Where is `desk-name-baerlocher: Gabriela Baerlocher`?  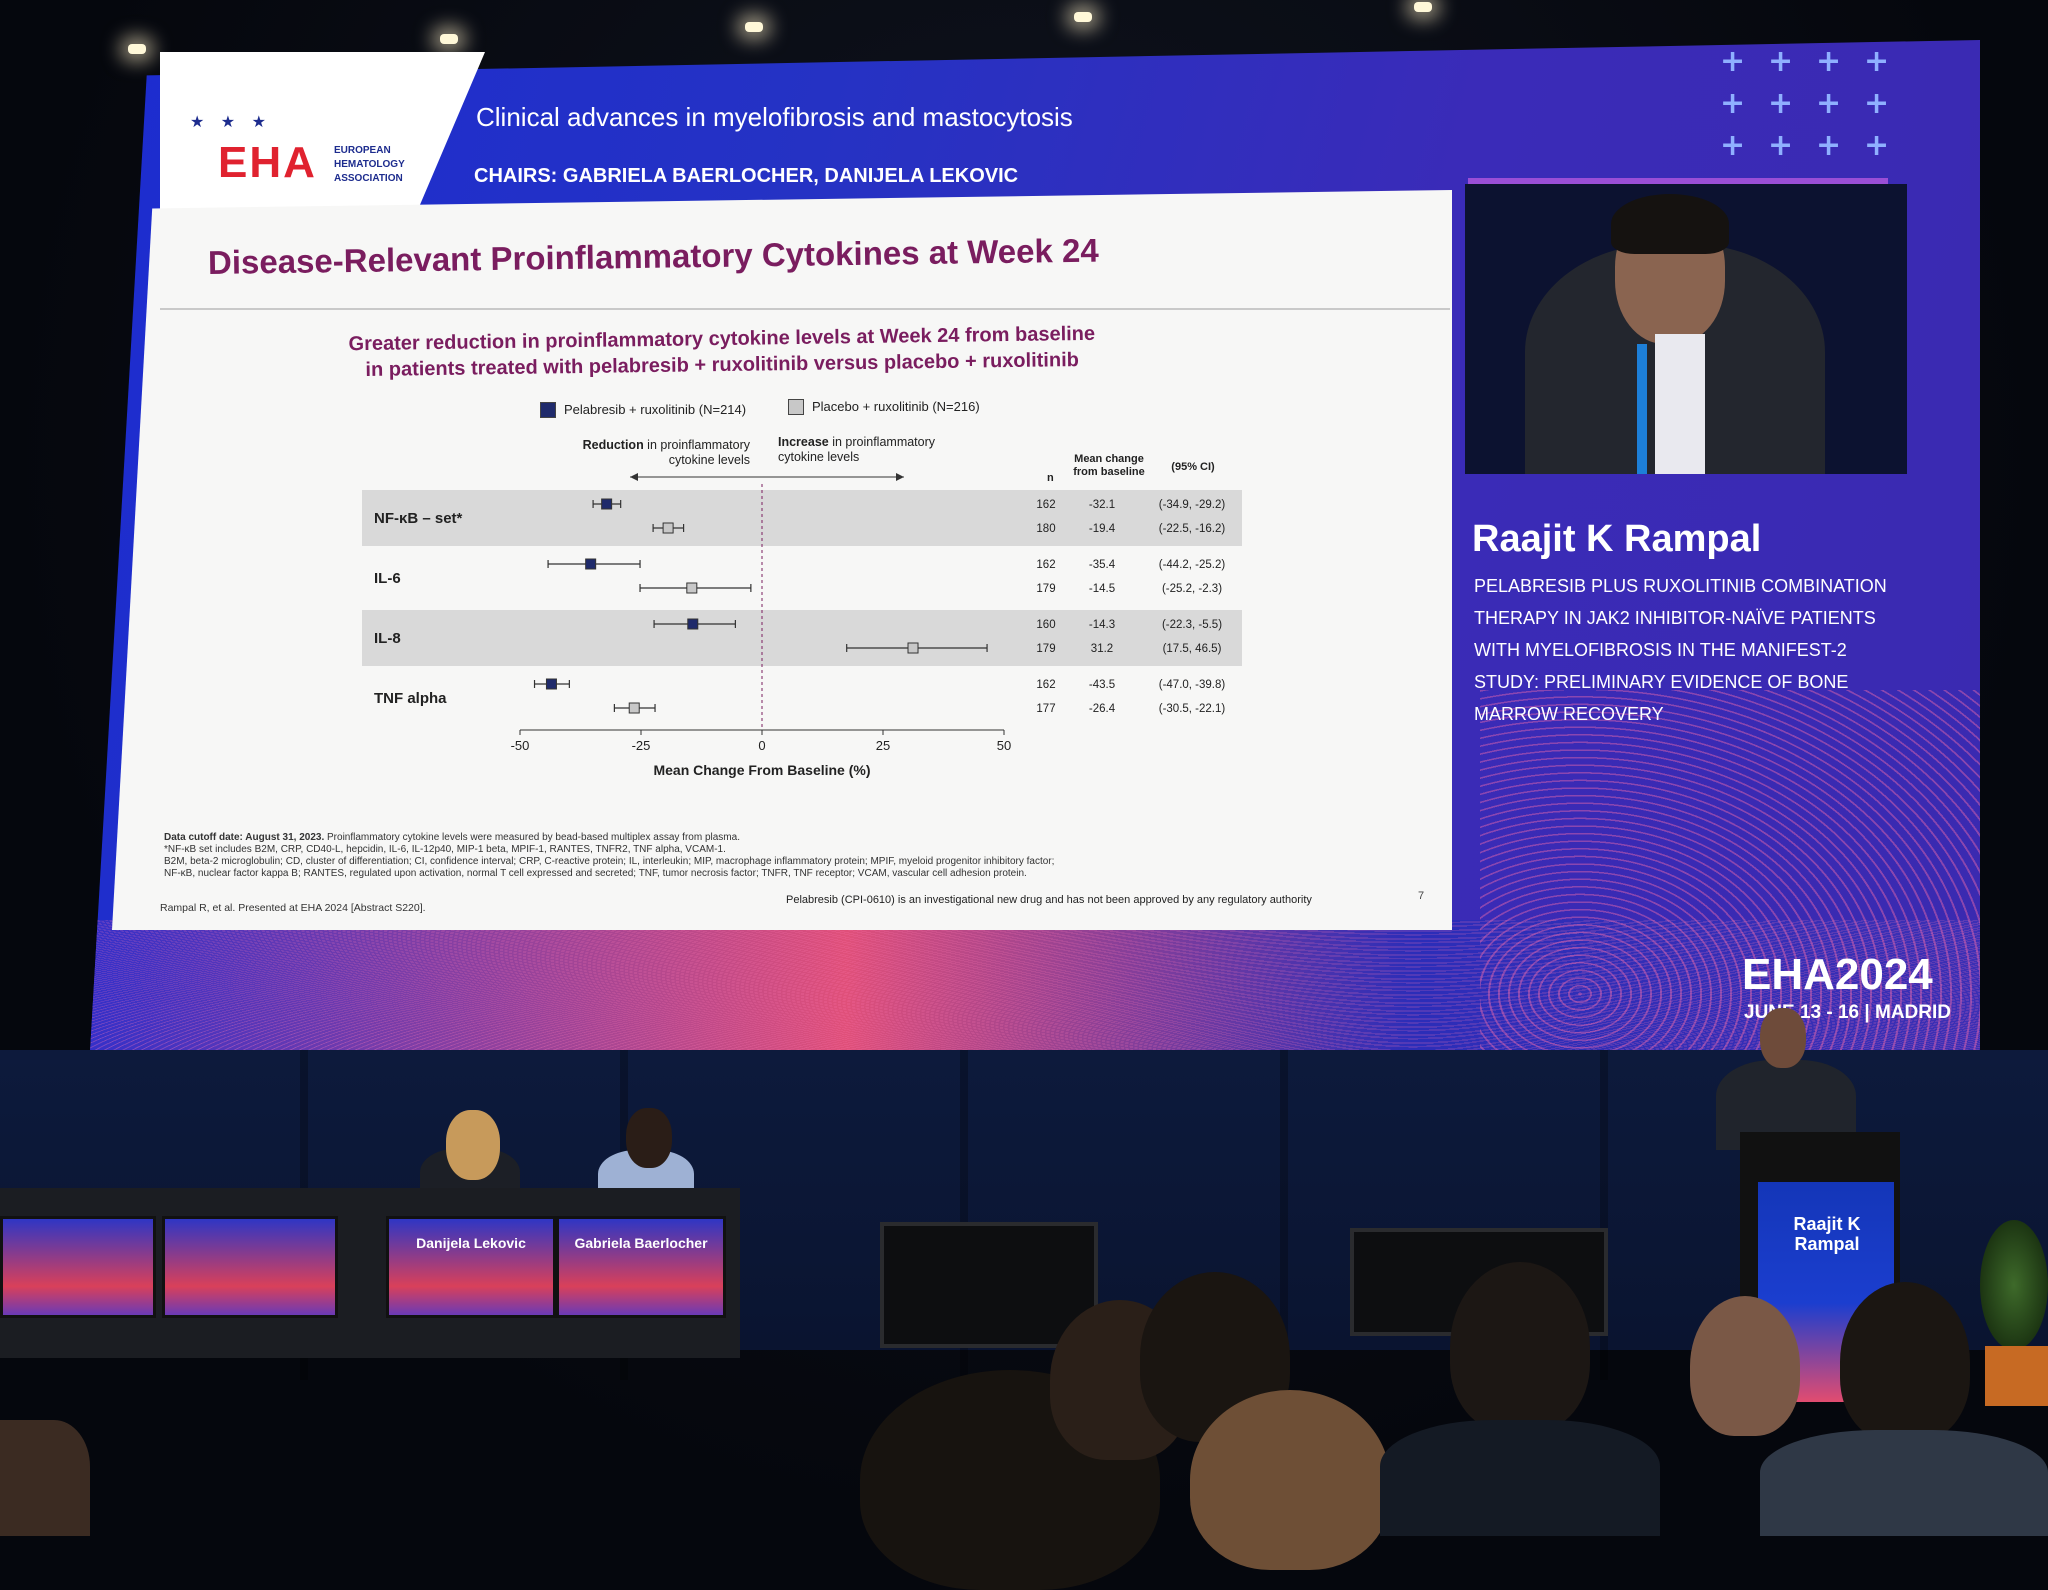 desk-name-baerlocher: Gabriela Baerlocher is located at coordinates (641, 1243).